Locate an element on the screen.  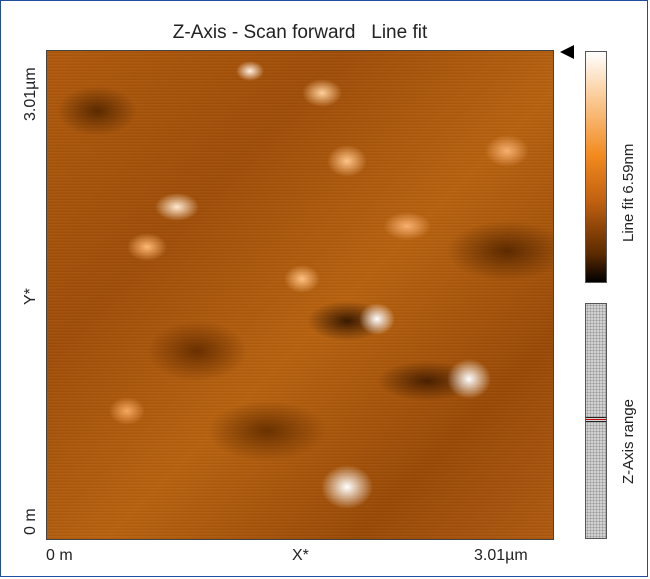
y-axis-label: Y* is located at coordinates (30, 296).